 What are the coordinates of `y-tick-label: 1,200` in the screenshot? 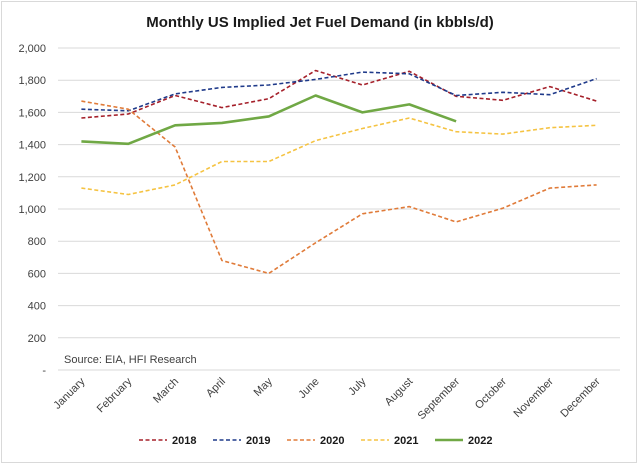 It's located at (32, 178).